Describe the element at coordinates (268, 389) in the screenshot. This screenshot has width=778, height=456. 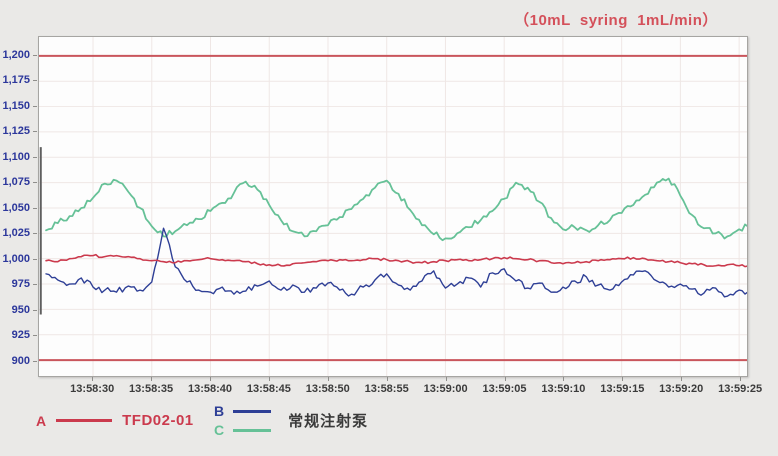
I see `x-tick-label: 13:58:45` at that location.